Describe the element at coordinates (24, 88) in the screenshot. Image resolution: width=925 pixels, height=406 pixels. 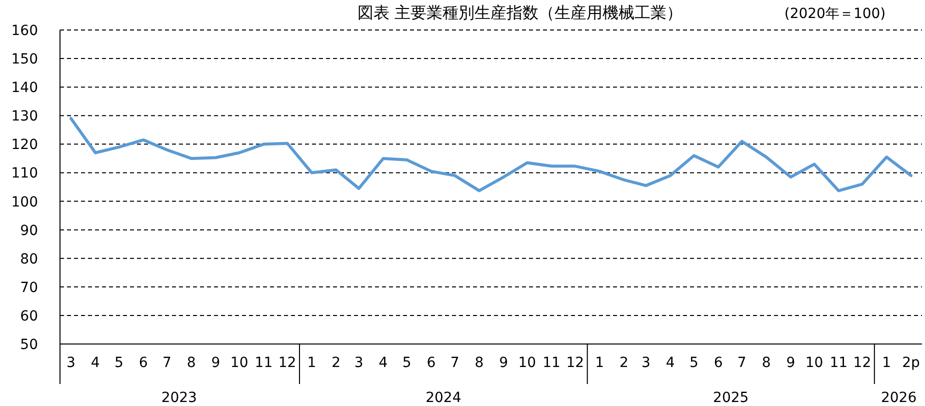
I see `y-tick-label: 140` at that location.